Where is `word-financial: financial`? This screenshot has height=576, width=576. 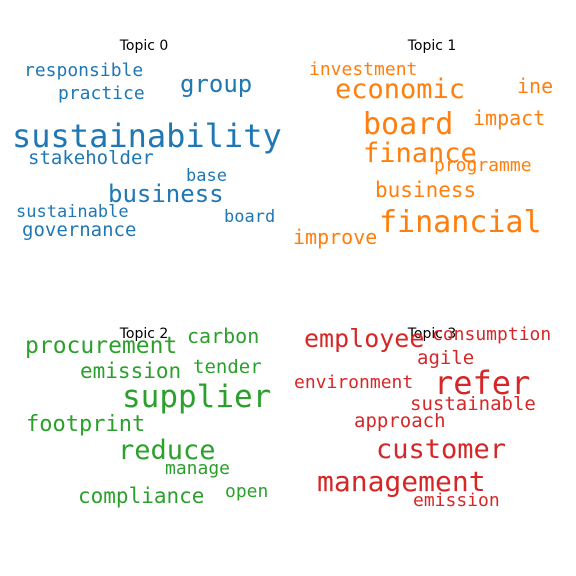 word-financial: financial is located at coordinates (460, 222).